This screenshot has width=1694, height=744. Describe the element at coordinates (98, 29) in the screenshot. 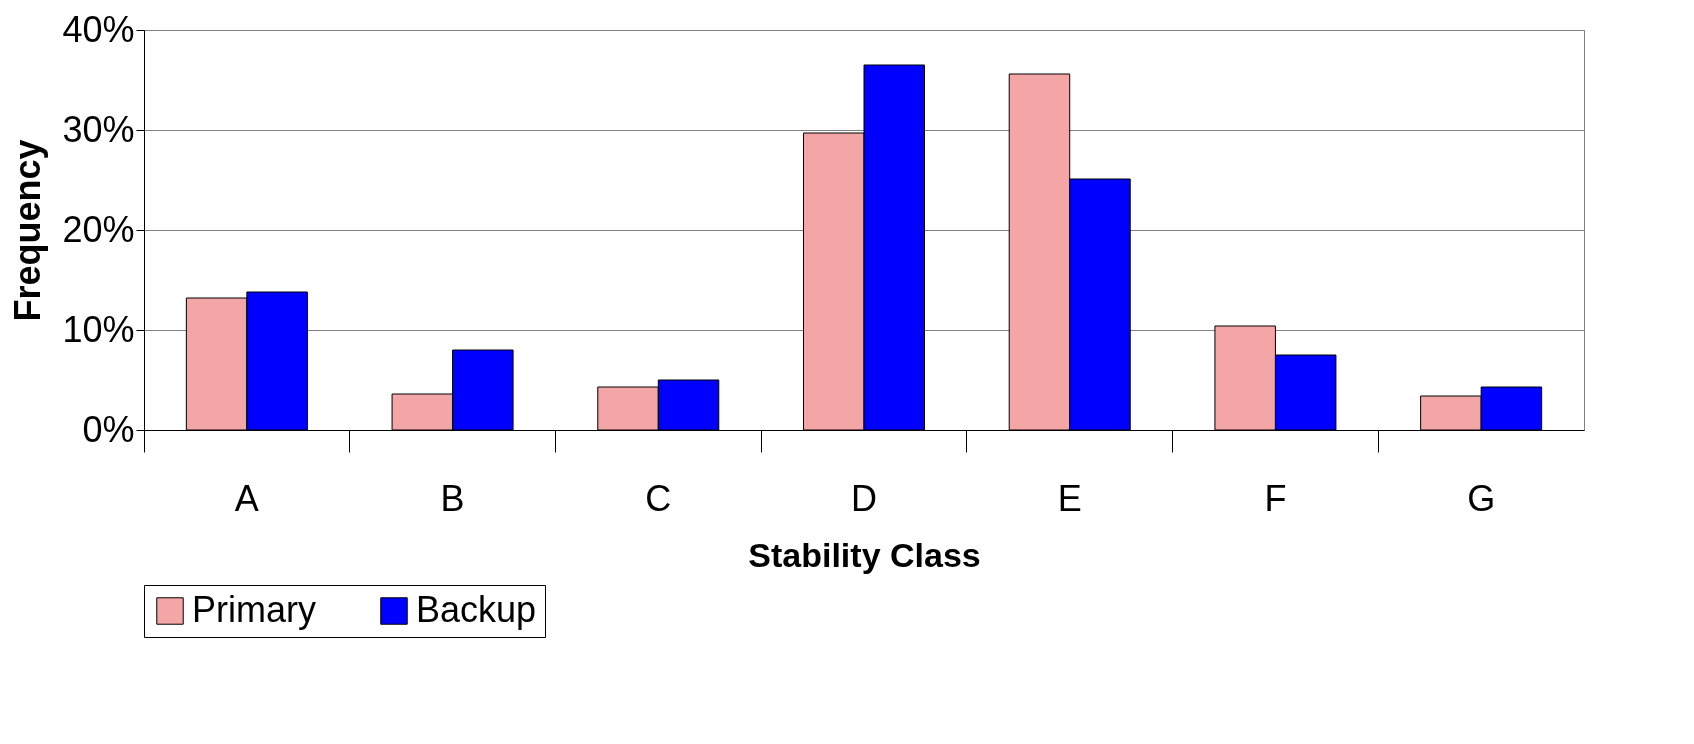

I see `y-tick-label: 40%` at that location.